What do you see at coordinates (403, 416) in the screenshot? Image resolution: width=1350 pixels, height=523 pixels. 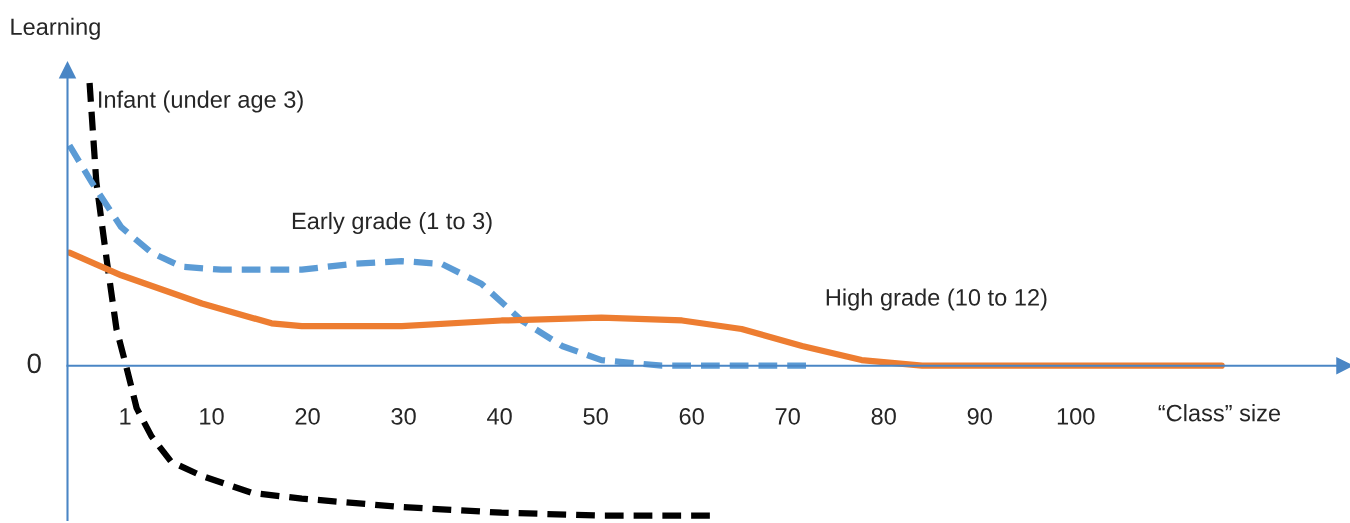 I see `x-tick-label: 30` at bounding box center [403, 416].